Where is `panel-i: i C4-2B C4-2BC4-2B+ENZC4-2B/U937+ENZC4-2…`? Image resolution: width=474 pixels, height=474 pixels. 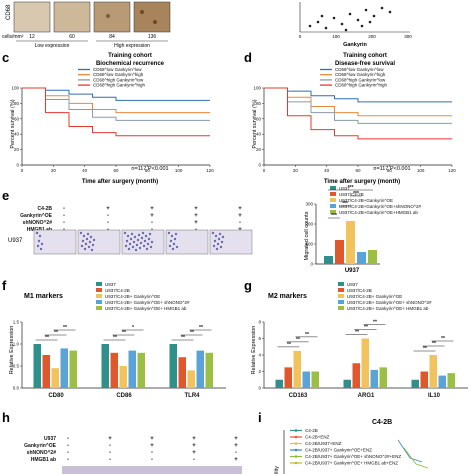 panel-i: i C4-2B C4-2BC4-2B+ENZC4-2B/U937+ENZC4-2… is located at coordinates (343, 442).